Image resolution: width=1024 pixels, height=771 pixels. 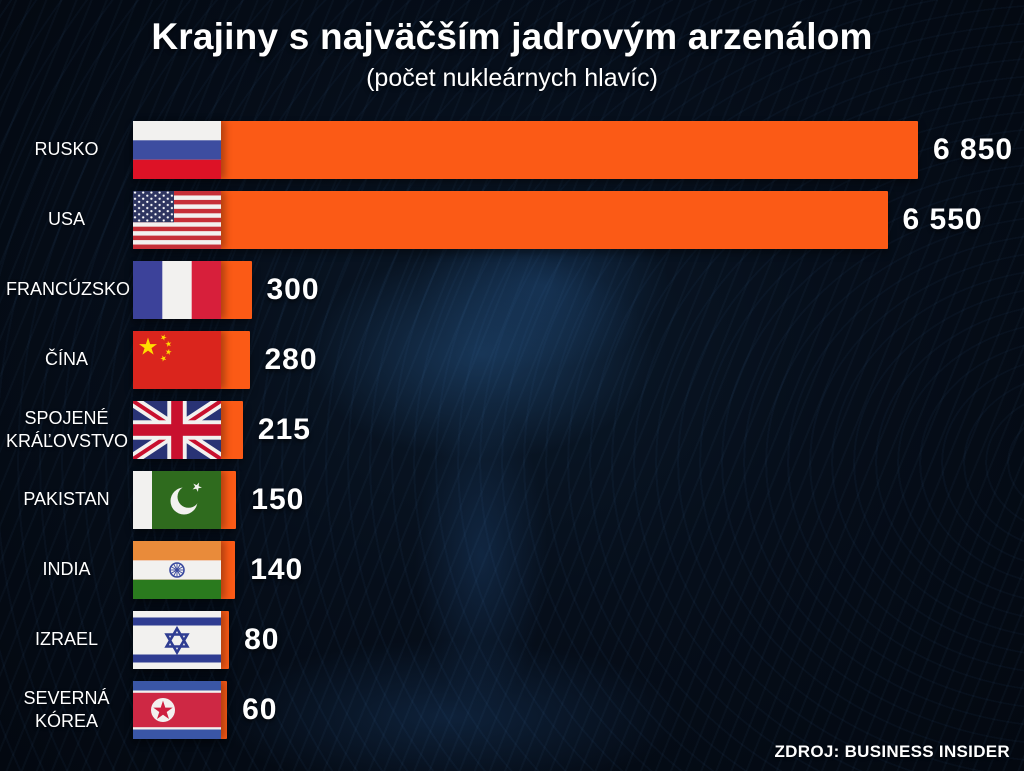 What do you see at coordinates (510, 220) in the screenshot?
I see `bar-usa` at bounding box center [510, 220].